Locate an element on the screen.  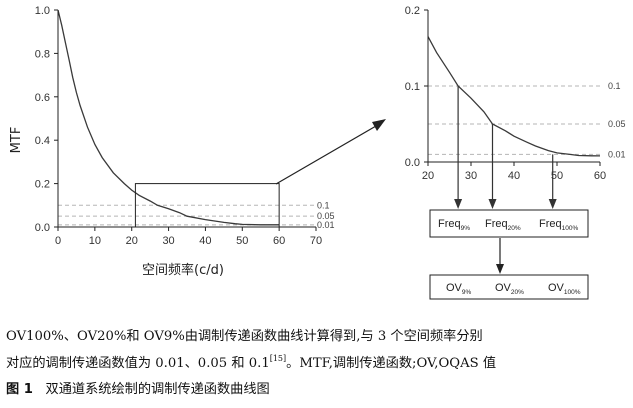
left-ytick-label-5: 1.0 is located at coordinates (42, 11).